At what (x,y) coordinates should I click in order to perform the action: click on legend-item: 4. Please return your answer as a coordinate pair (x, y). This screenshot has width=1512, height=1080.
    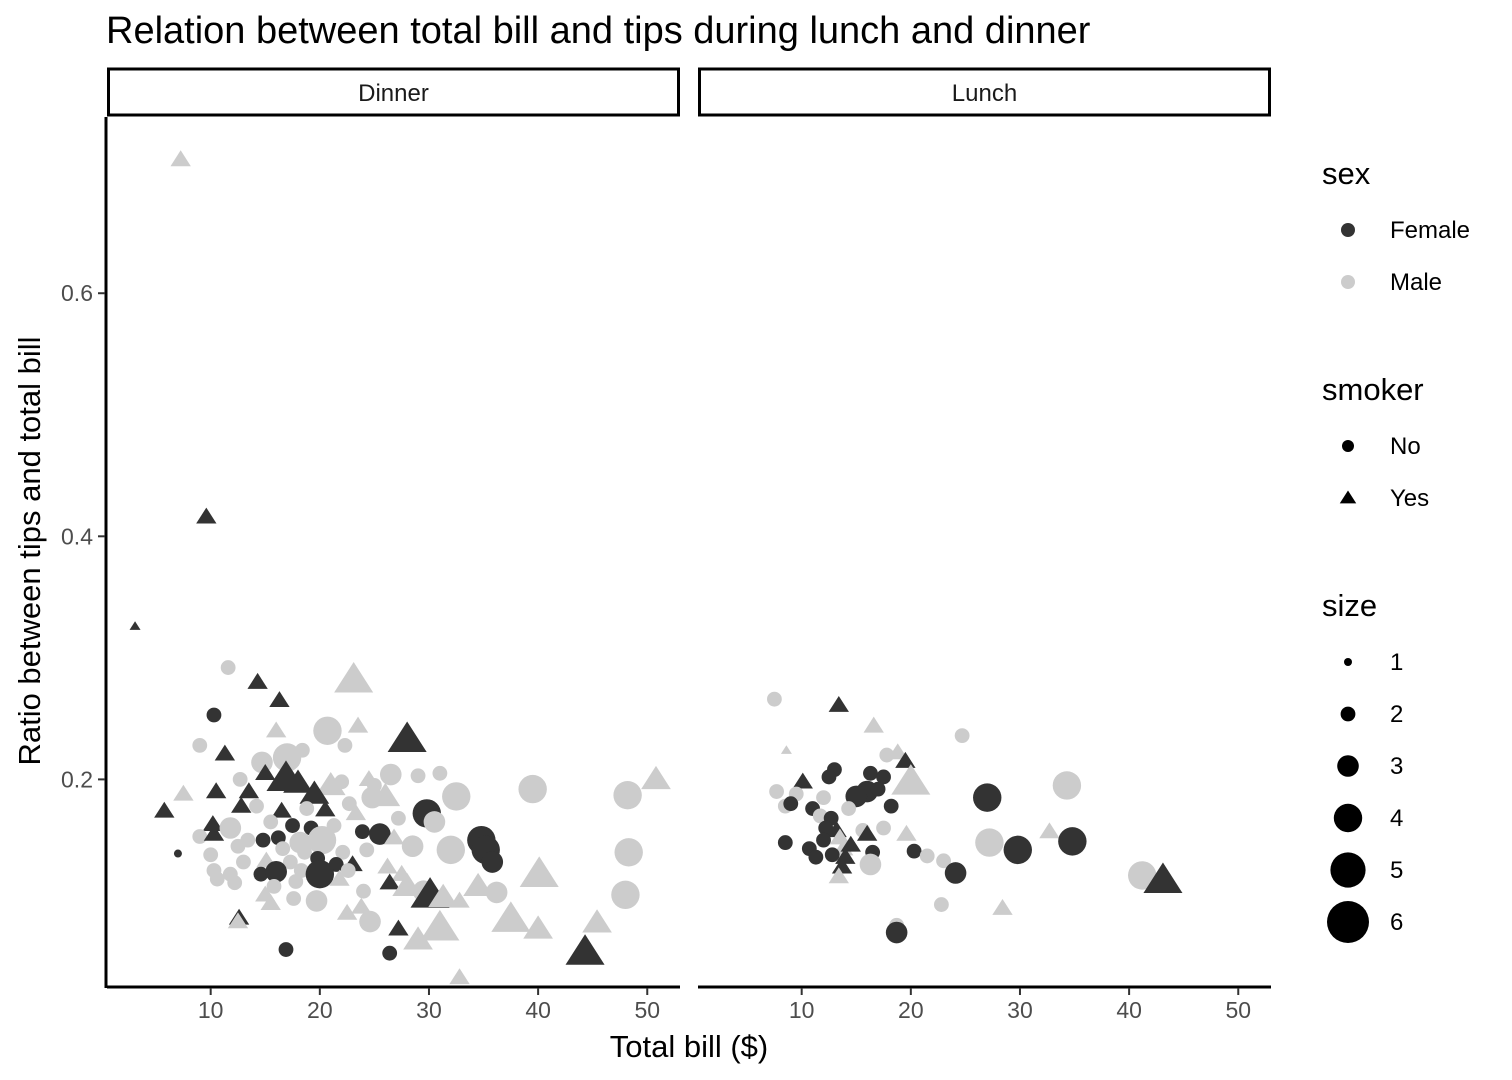
    Looking at the image, I should click on (1368, 818).